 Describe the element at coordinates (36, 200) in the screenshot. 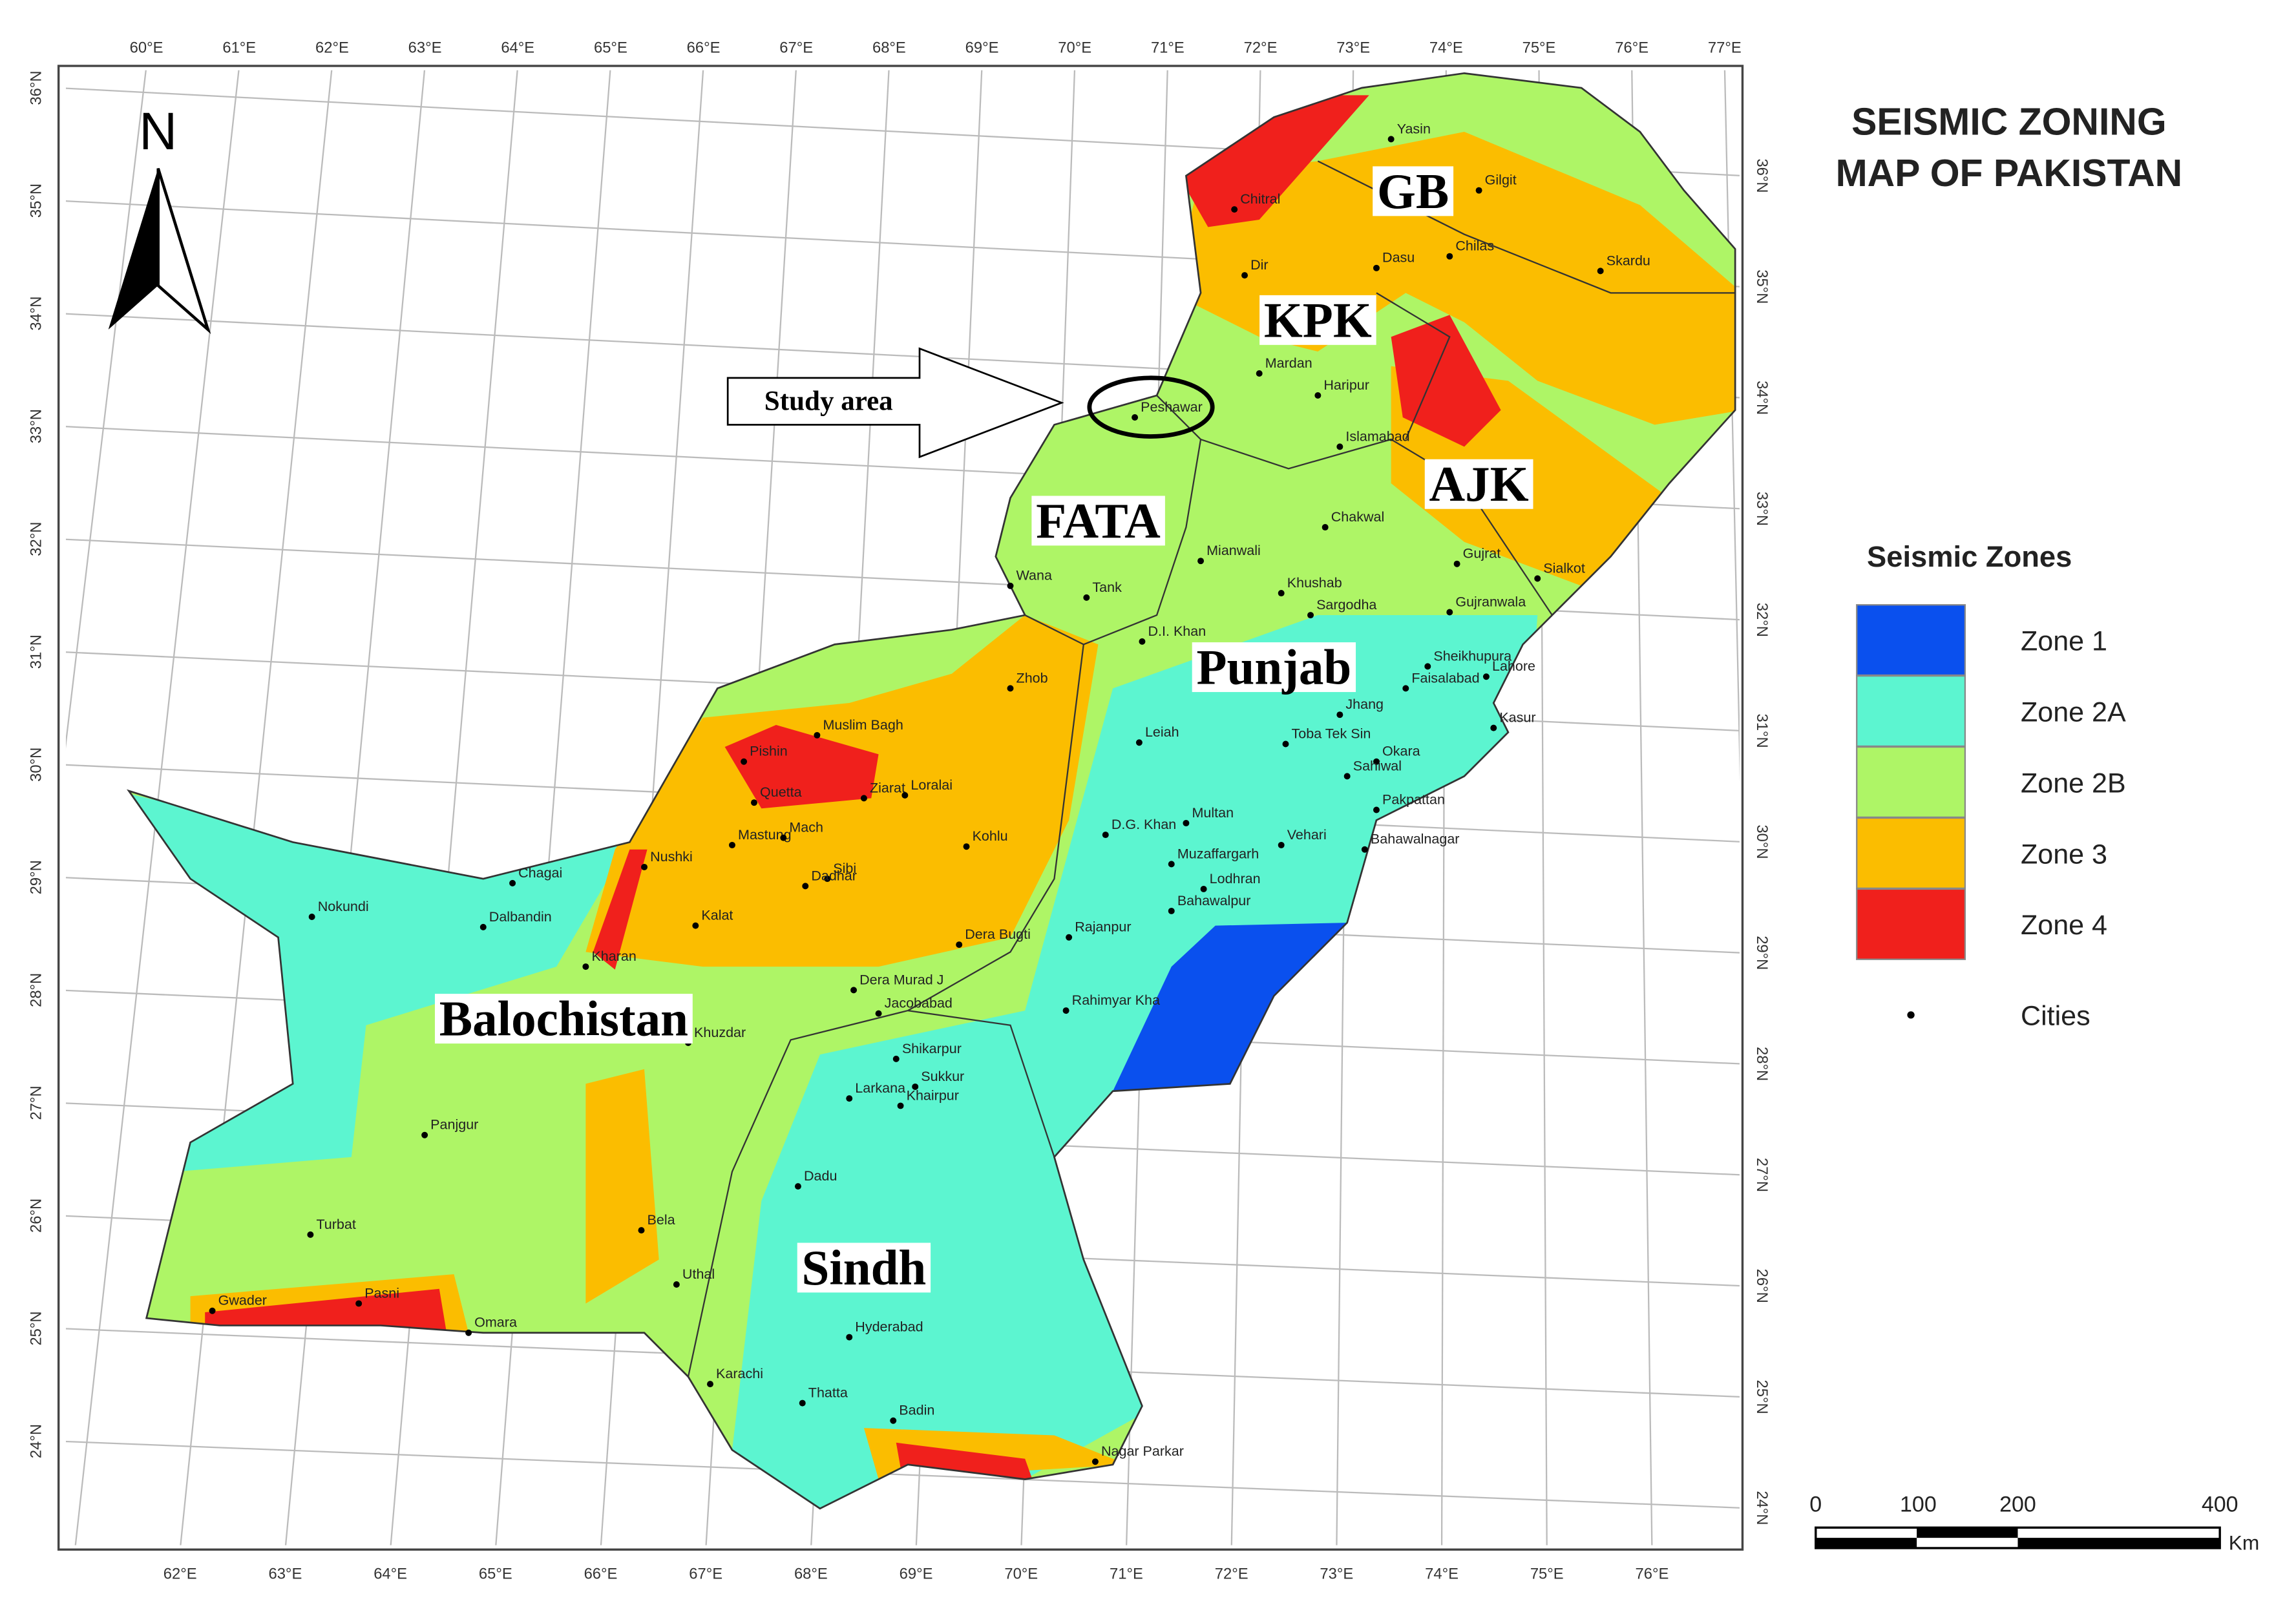

I see `grid-label-left: 35°N` at that location.